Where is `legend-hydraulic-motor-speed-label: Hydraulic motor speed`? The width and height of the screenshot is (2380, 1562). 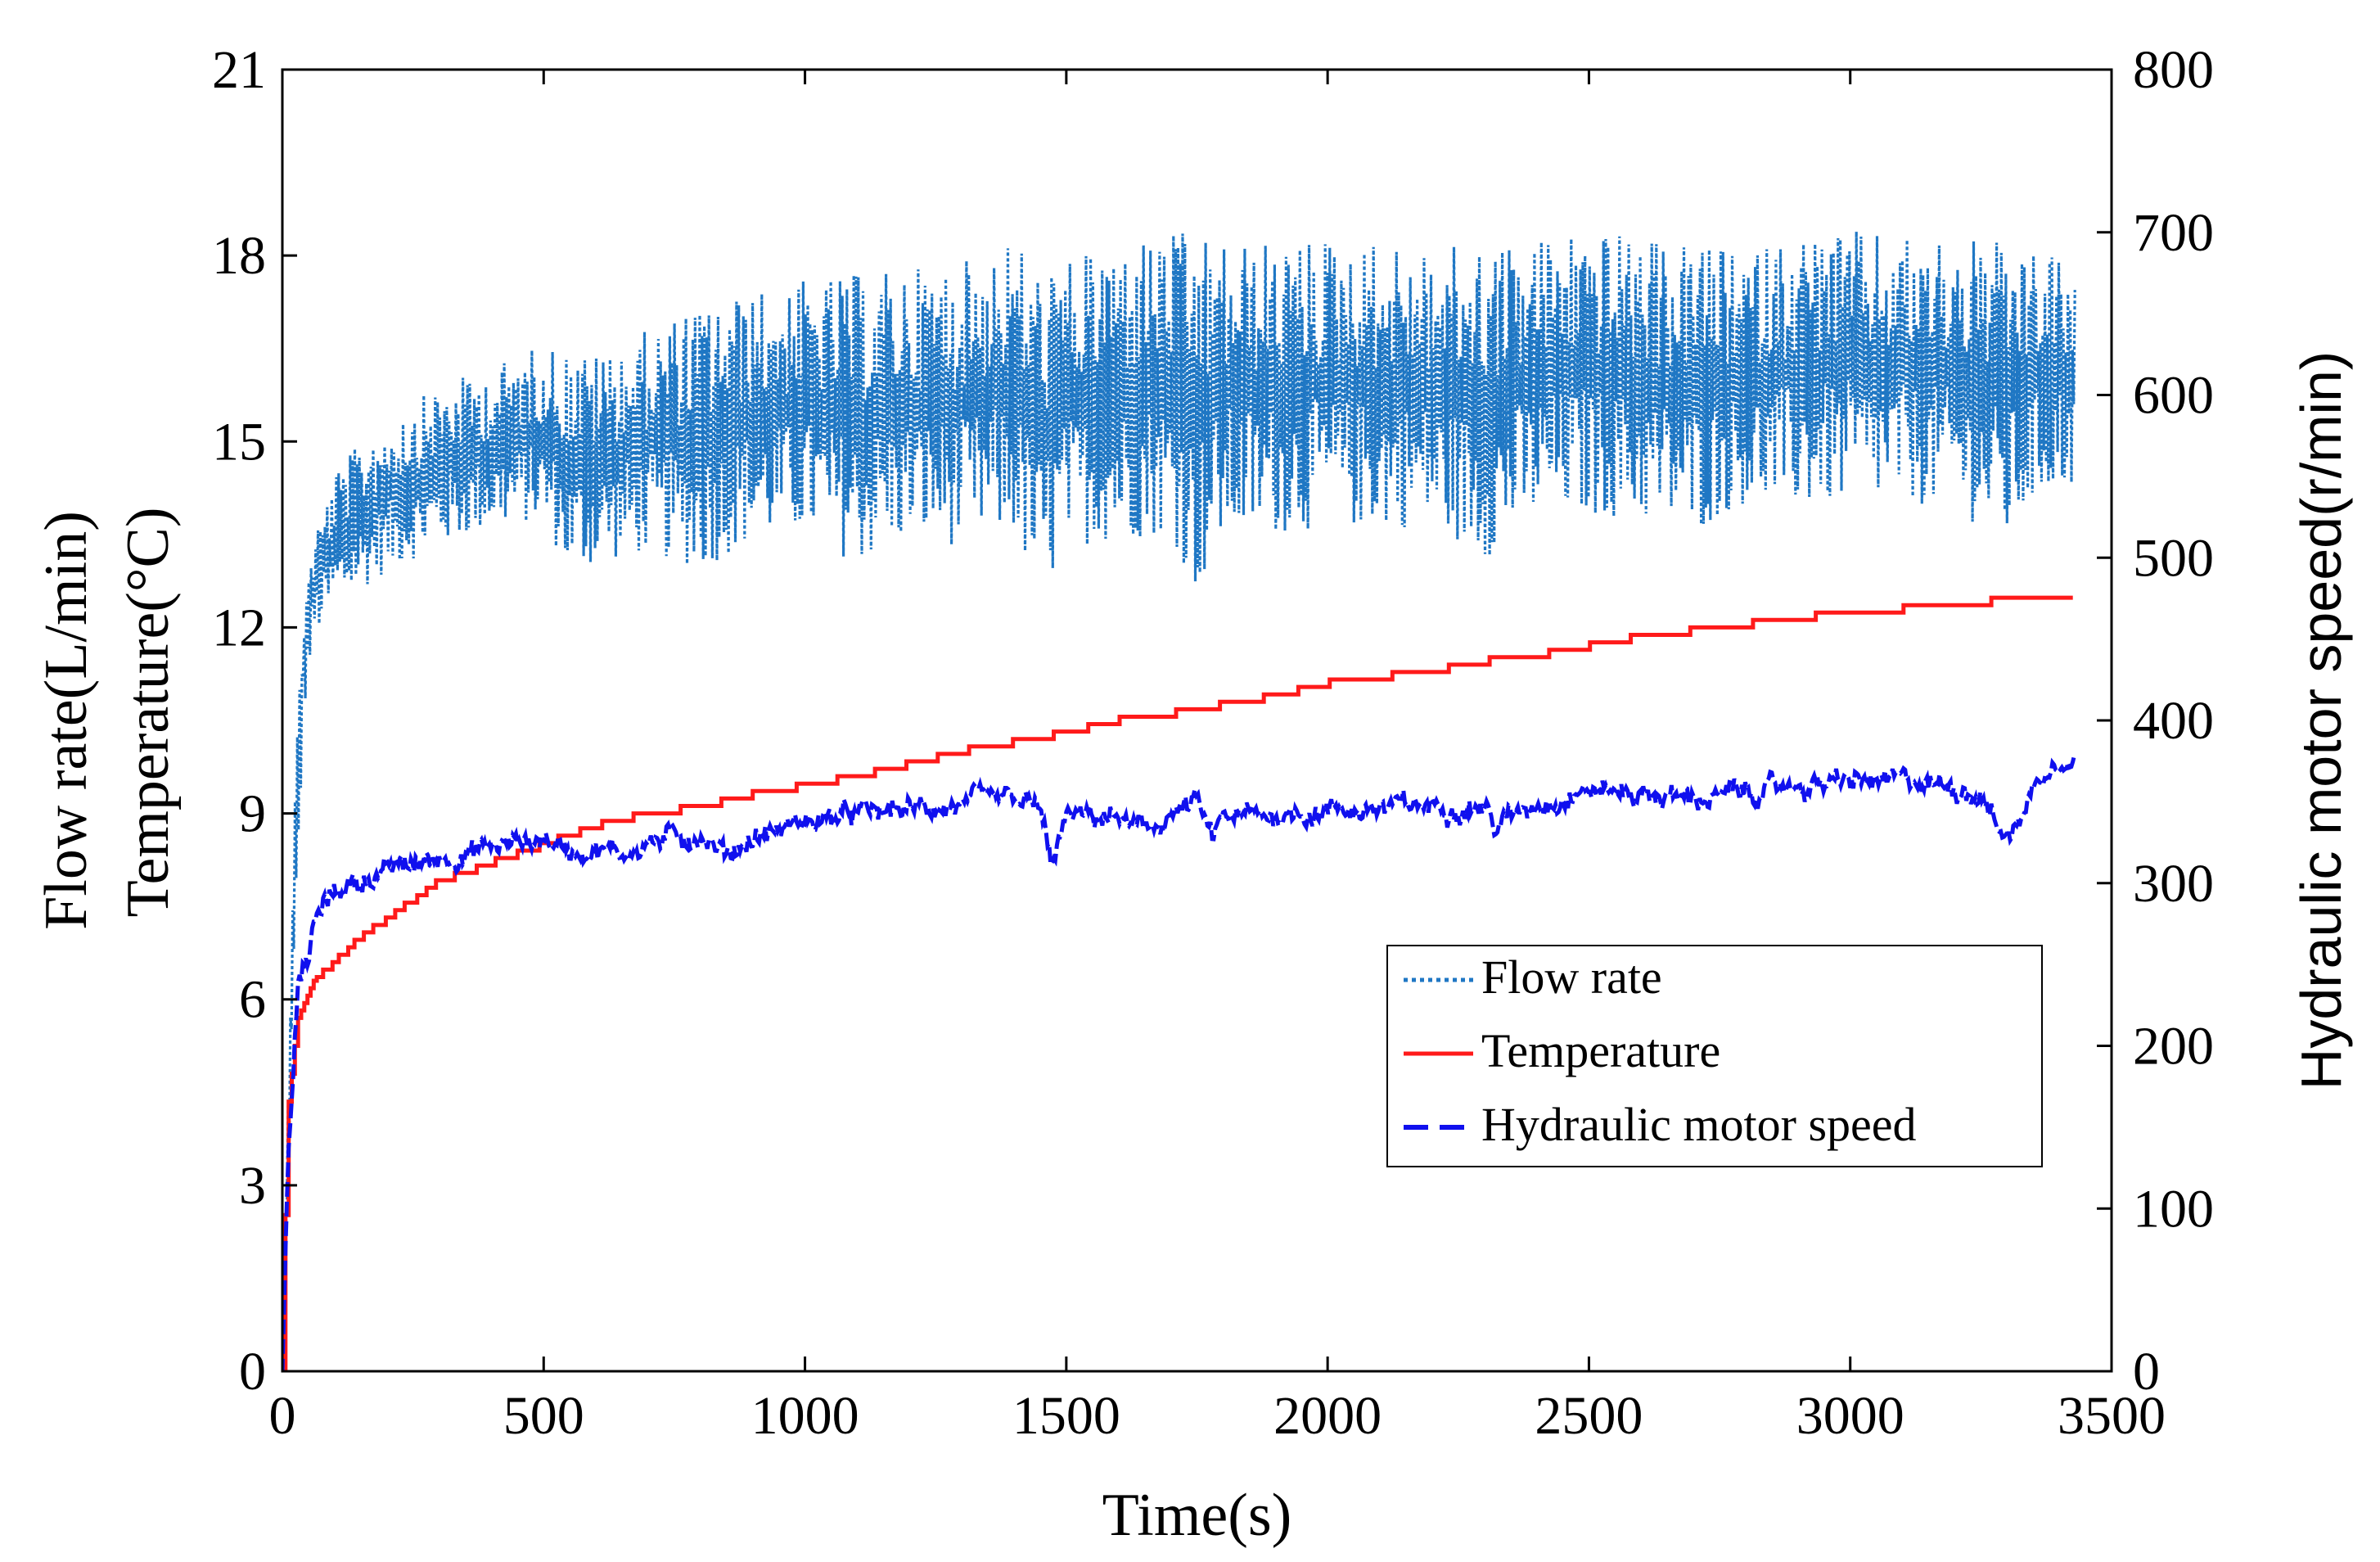 legend-hydraulic-motor-speed-label: Hydraulic motor speed is located at coordinates (1699, 1124).